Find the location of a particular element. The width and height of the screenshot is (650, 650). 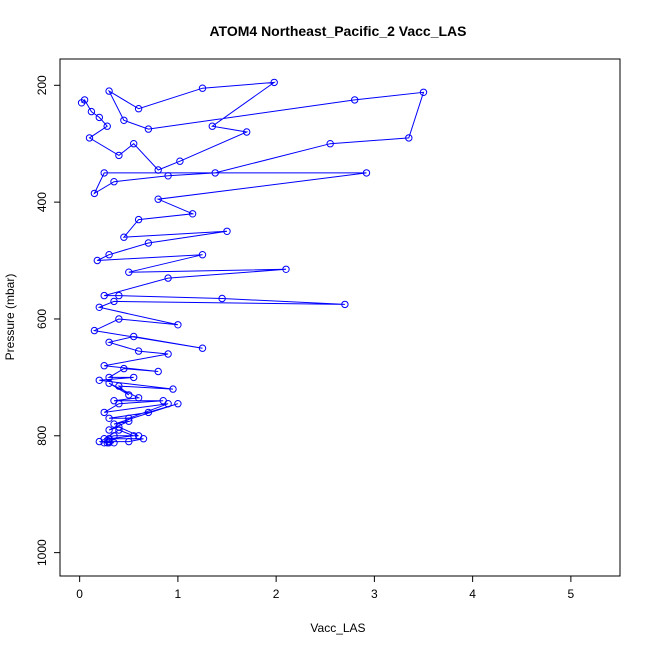

x-tick-label: 1 is located at coordinates (178, 594).